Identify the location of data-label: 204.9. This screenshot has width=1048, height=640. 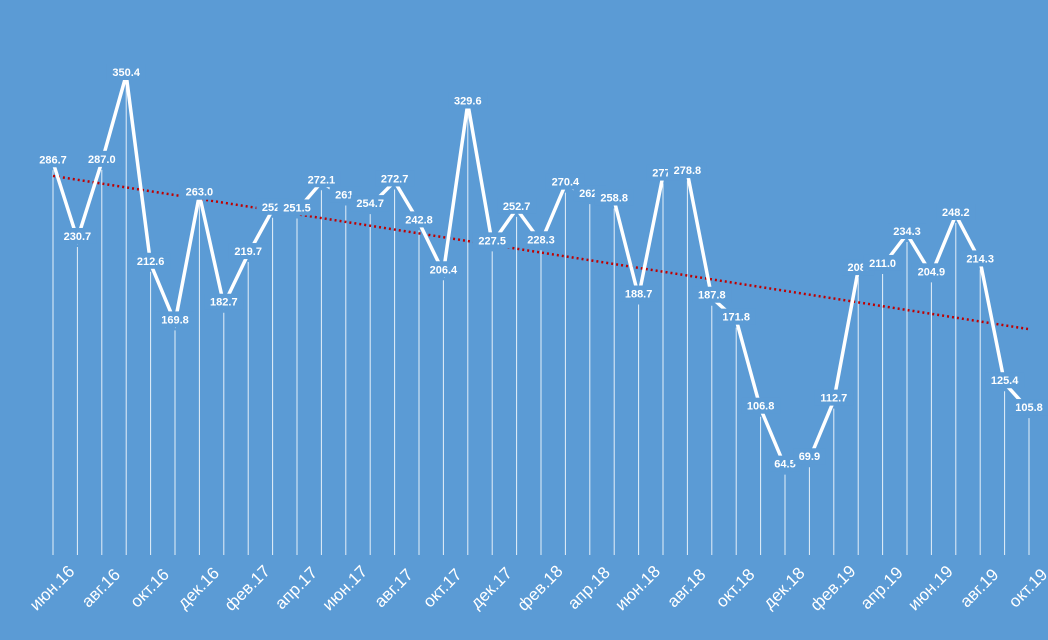
(932, 272).